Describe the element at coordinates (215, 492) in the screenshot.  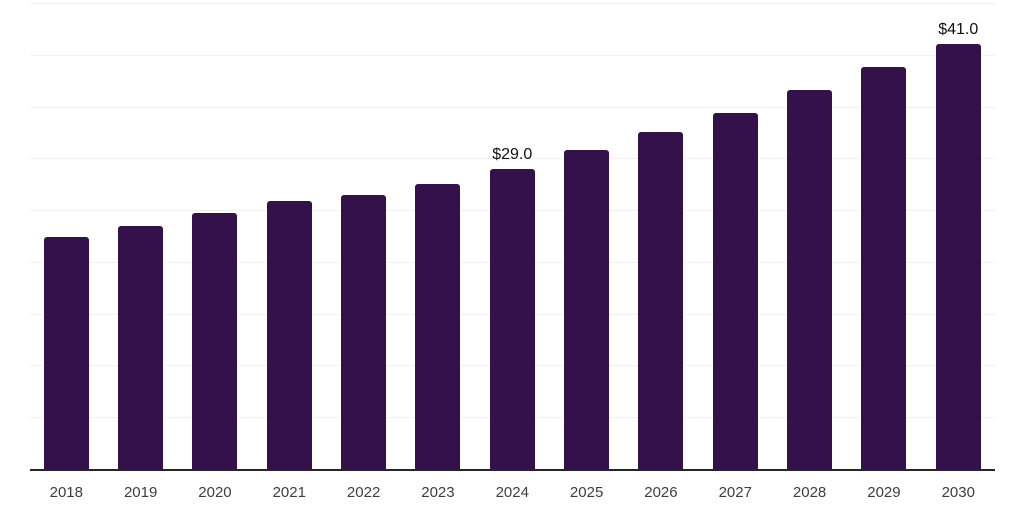
I see `x-tick-label: 2020` at that location.